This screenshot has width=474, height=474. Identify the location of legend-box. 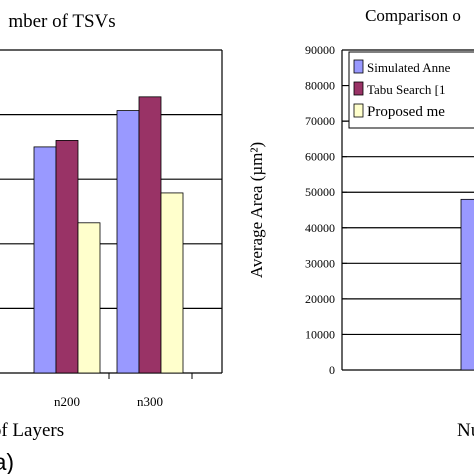
(411, 90).